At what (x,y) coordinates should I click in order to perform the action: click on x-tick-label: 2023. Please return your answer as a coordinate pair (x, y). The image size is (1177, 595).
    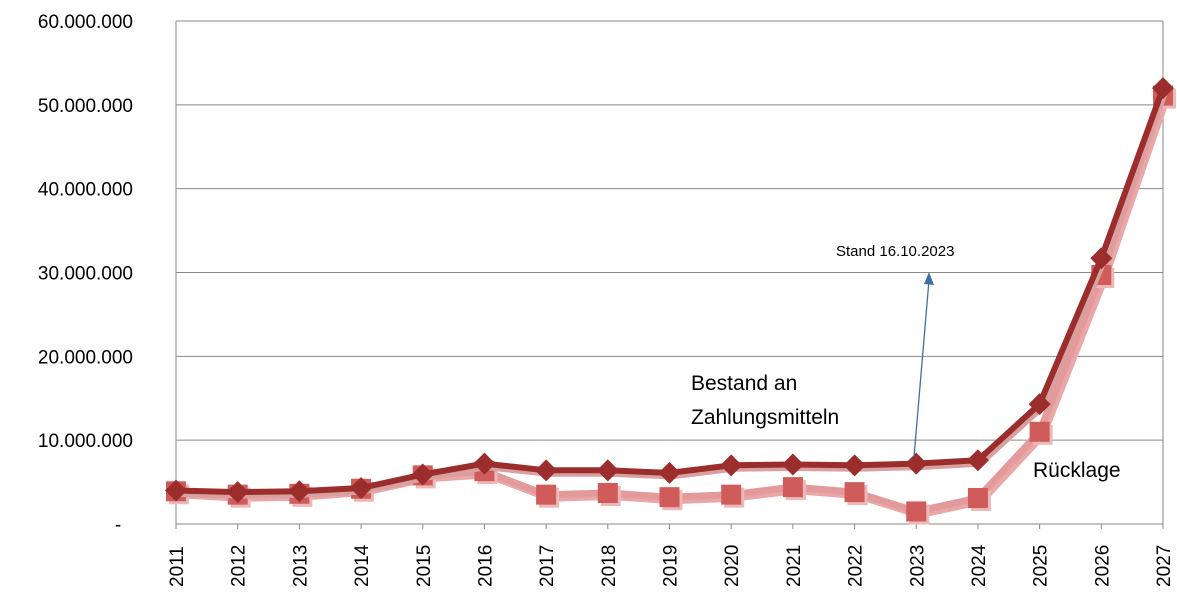
    Looking at the image, I should click on (917, 566).